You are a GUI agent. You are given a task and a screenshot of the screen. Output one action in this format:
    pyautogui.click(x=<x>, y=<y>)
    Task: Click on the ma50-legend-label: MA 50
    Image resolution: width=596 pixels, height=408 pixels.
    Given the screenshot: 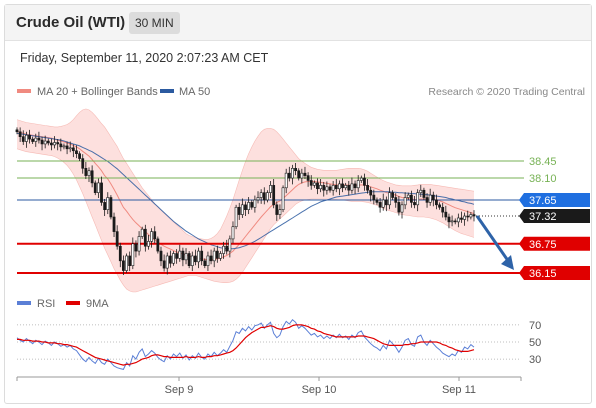 What is the action you would take?
    pyautogui.click(x=194, y=92)
    